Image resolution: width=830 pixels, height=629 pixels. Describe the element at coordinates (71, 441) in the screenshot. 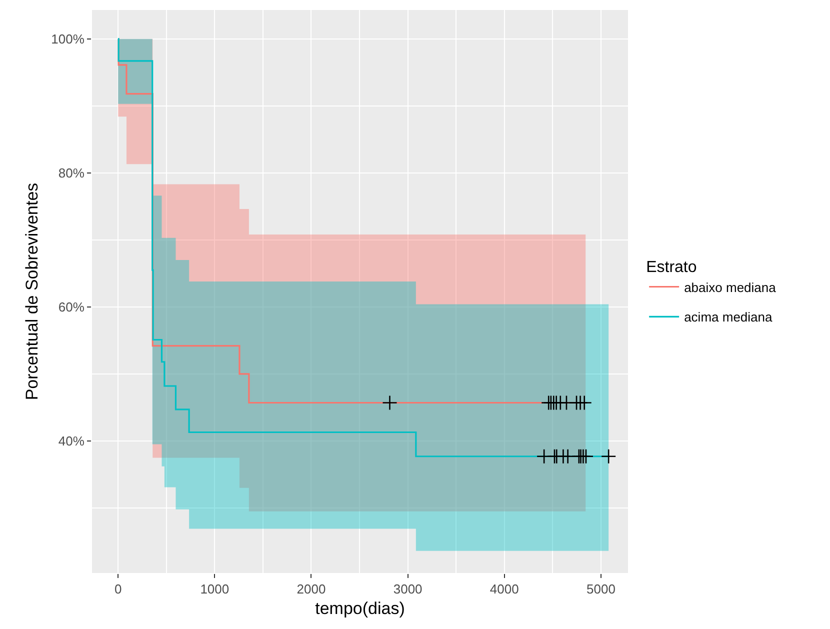

I see `y-tick-label: 40%` at that location.